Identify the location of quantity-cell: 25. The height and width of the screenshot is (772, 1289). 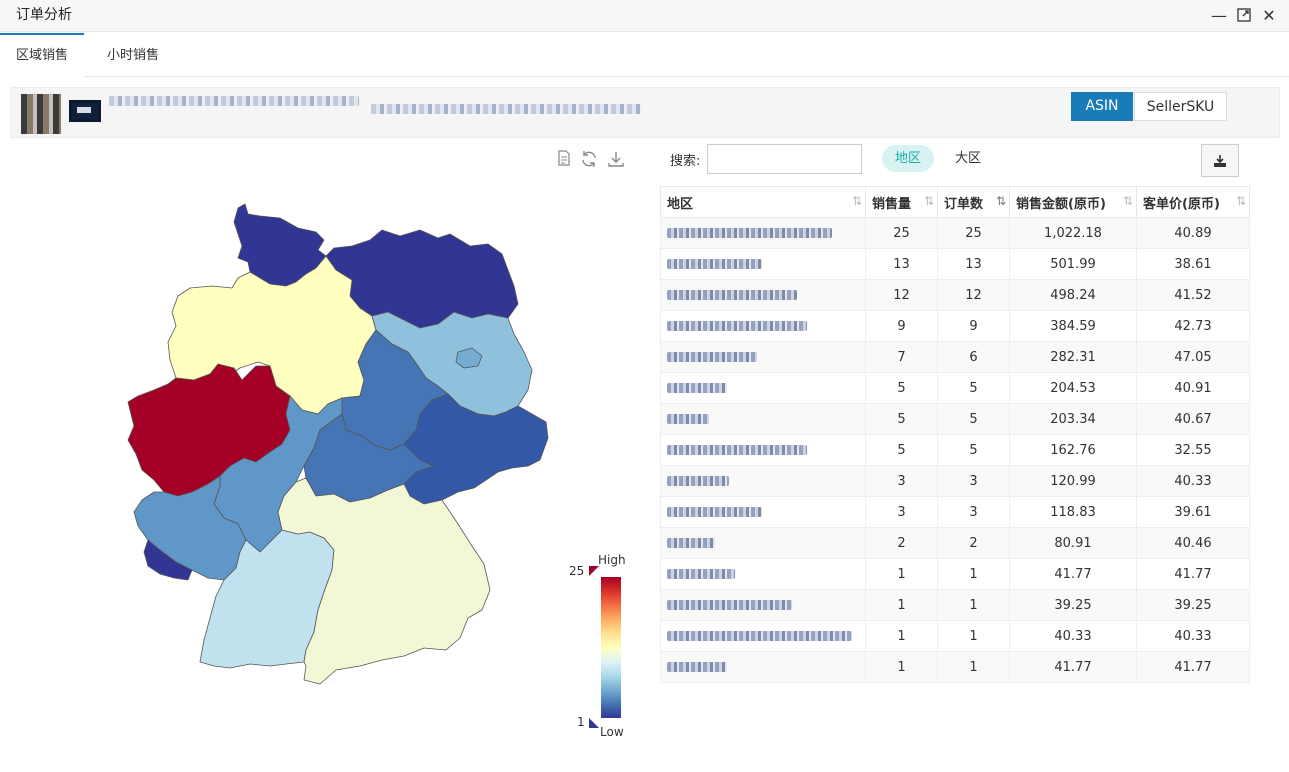
(901, 233).